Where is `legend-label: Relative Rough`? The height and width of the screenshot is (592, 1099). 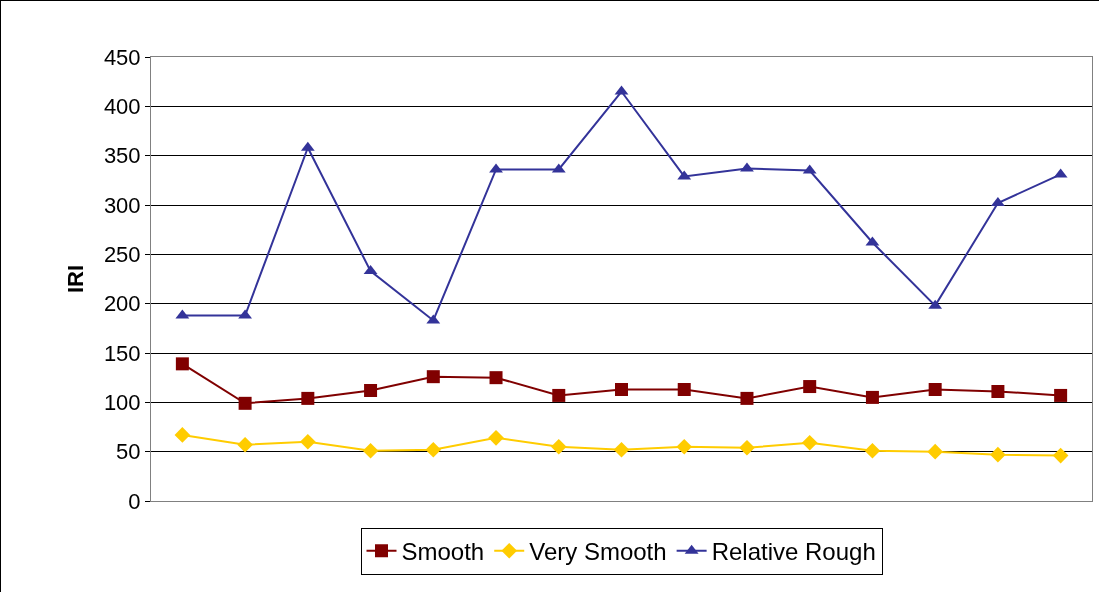 legend-label: Relative Rough is located at coordinates (793, 552).